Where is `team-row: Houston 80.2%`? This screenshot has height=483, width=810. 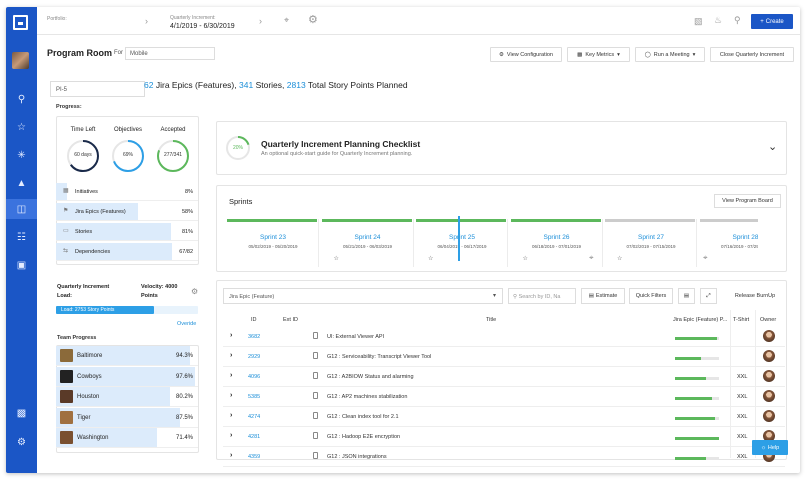 team-row: Houston 80.2% is located at coordinates (127, 397).